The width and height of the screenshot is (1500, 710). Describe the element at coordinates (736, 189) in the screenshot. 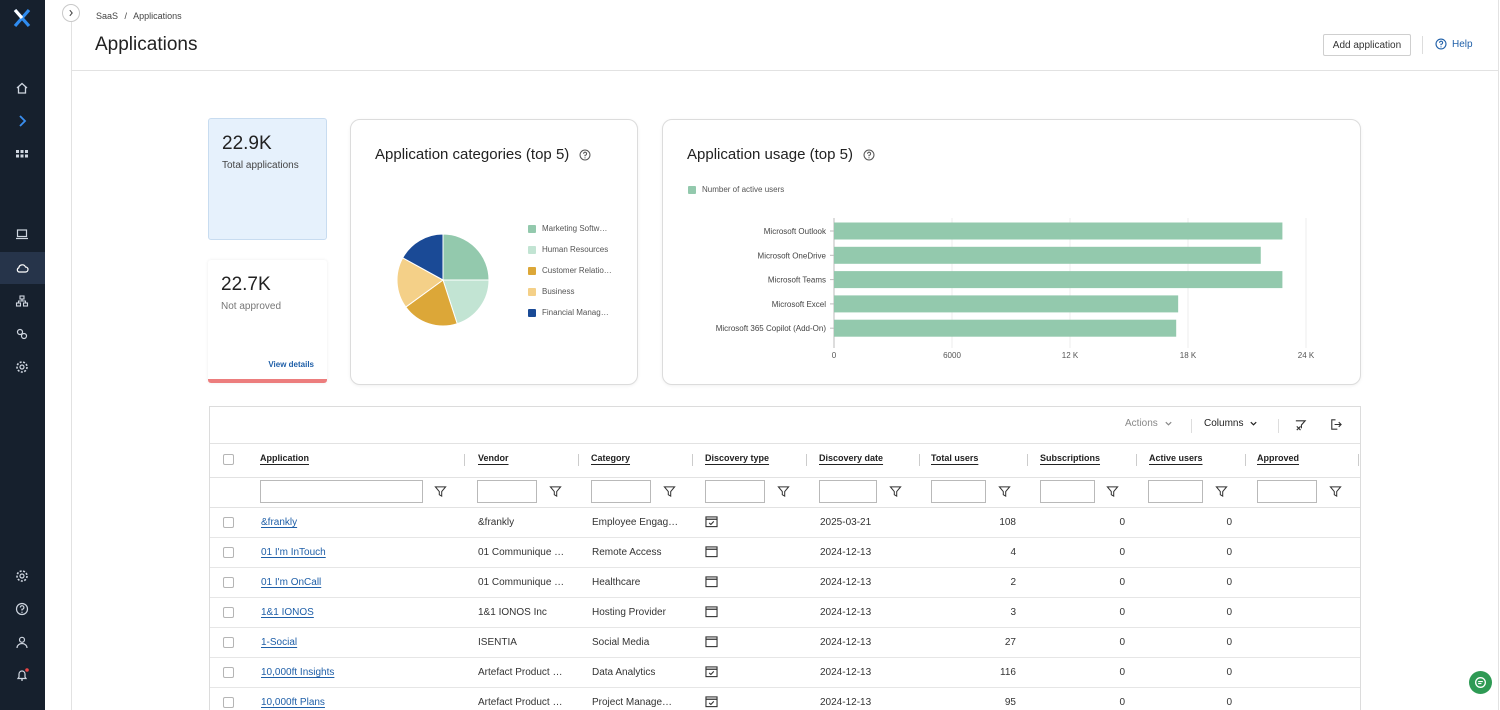

I see `usage-legend: Number of active users` at that location.